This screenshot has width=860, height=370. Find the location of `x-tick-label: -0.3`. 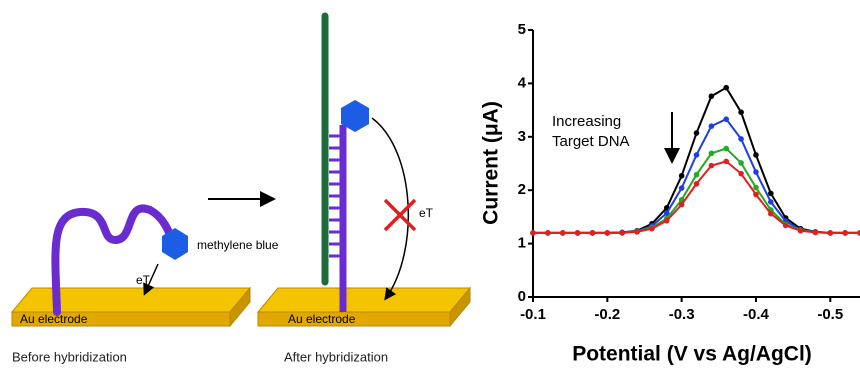

x-tick-label: -0.3 is located at coordinates (682, 314).